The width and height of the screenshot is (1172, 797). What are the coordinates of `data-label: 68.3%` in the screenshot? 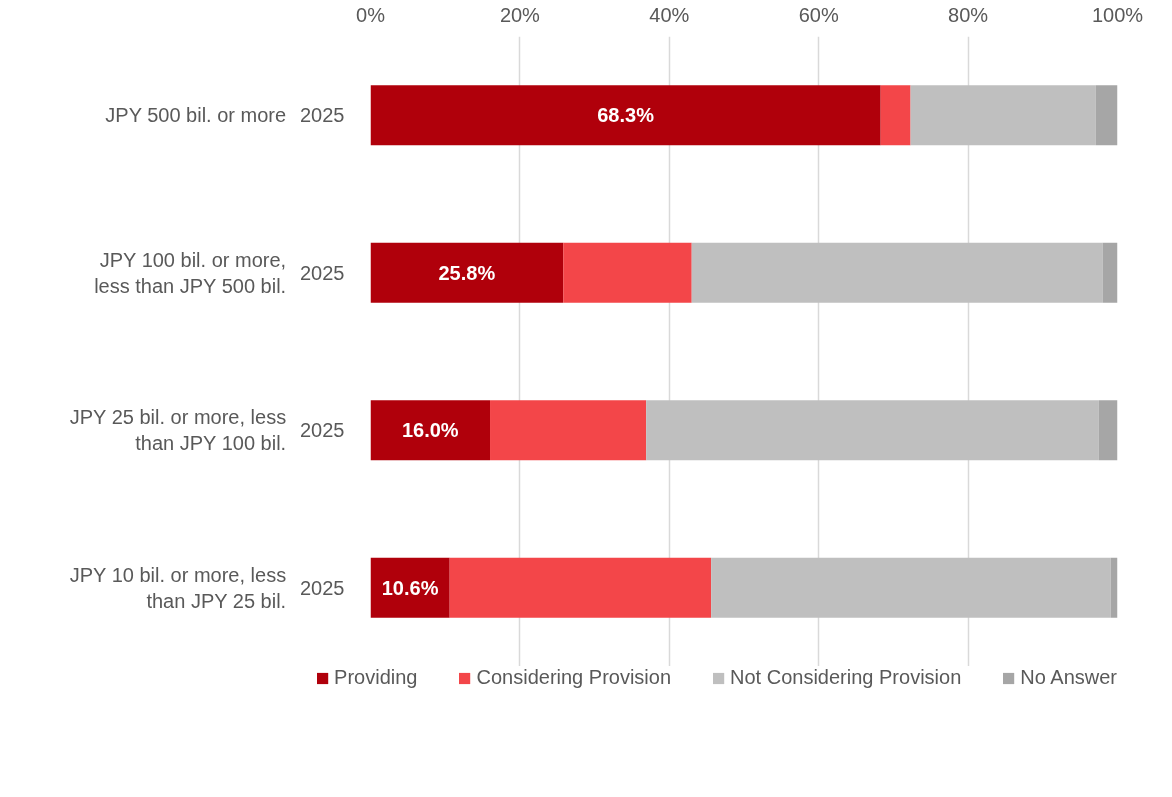 It's located at (626, 115).